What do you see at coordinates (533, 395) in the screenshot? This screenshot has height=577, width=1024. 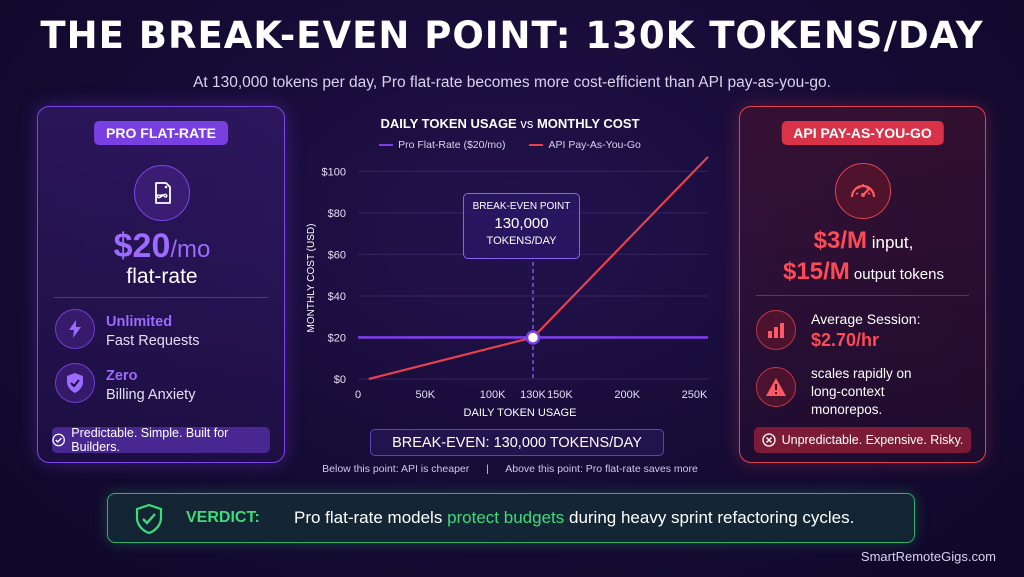 I see `x-tick-label: 130K` at bounding box center [533, 395].